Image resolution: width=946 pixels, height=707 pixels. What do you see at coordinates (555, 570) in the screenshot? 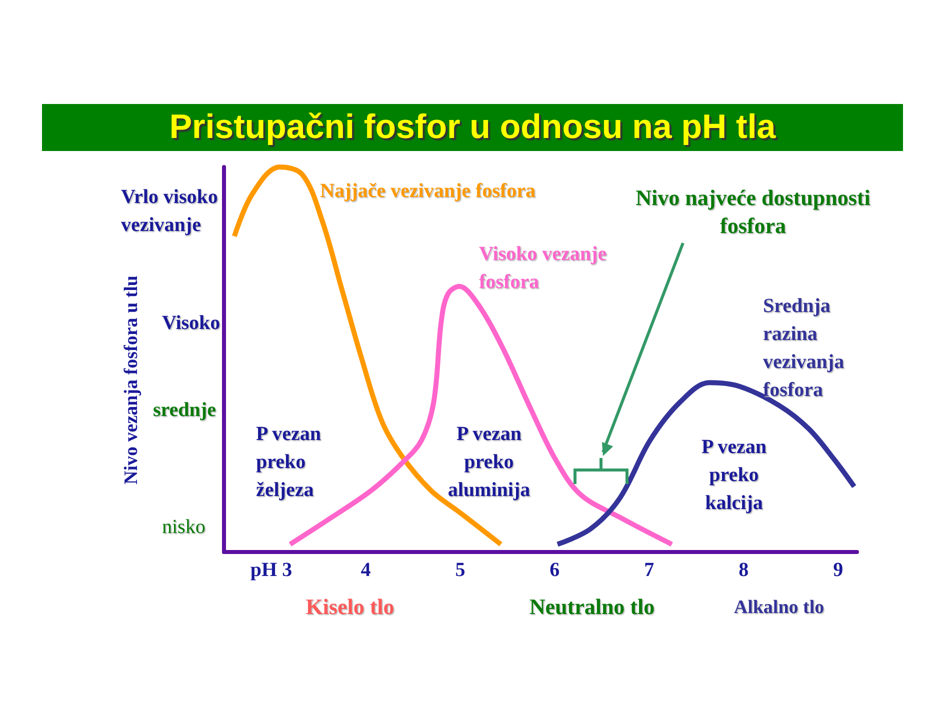
I see `x-tick-label: 6` at bounding box center [555, 570].